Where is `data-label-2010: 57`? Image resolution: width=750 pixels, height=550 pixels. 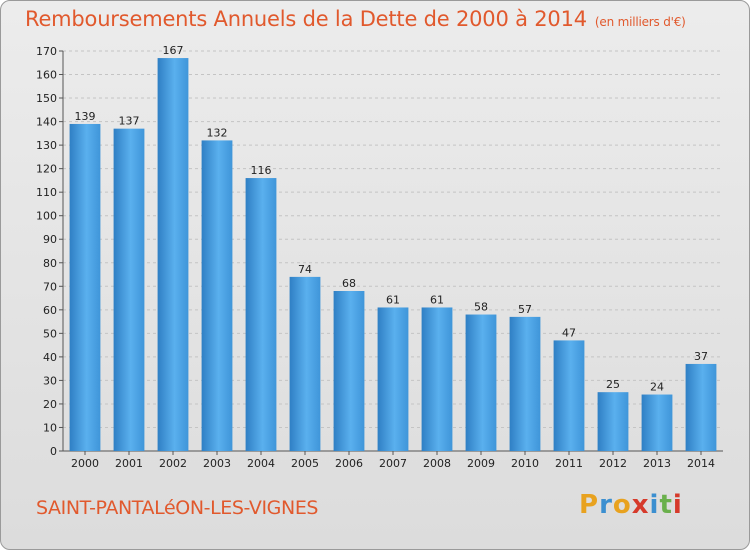 data-label-2010: 57 is located at coordinates (525, 309).